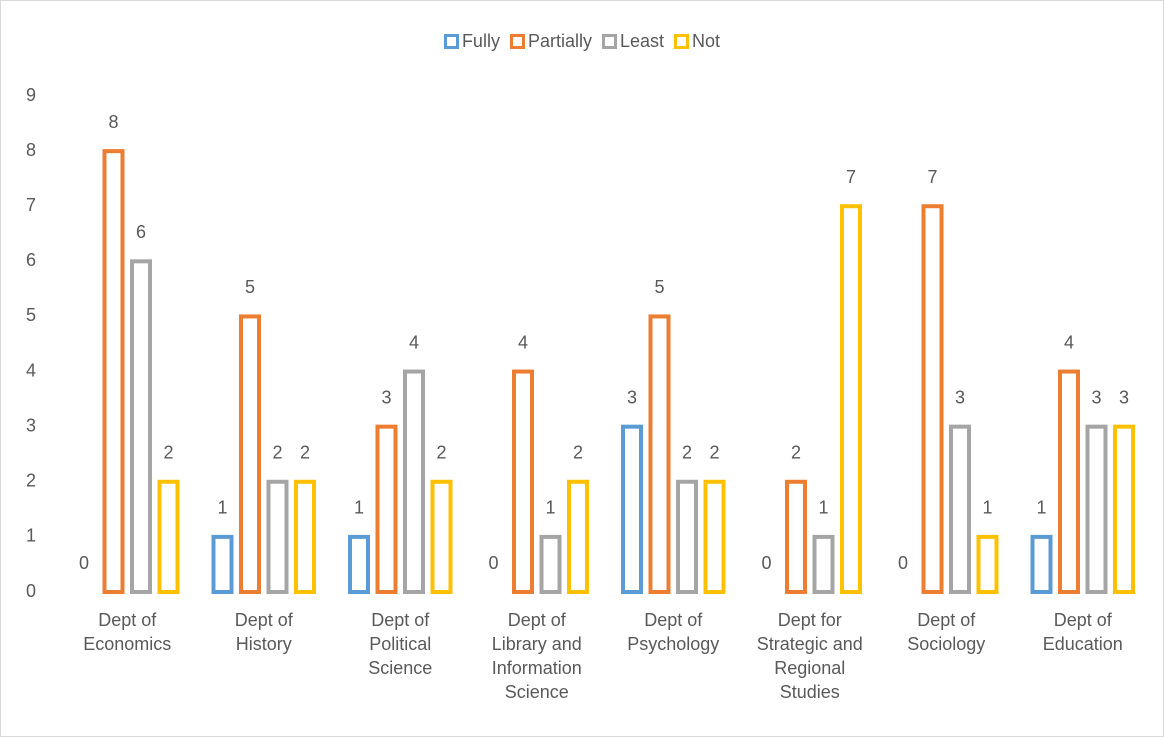  I want to click on y-tick-label: 7, so click(31, 205).